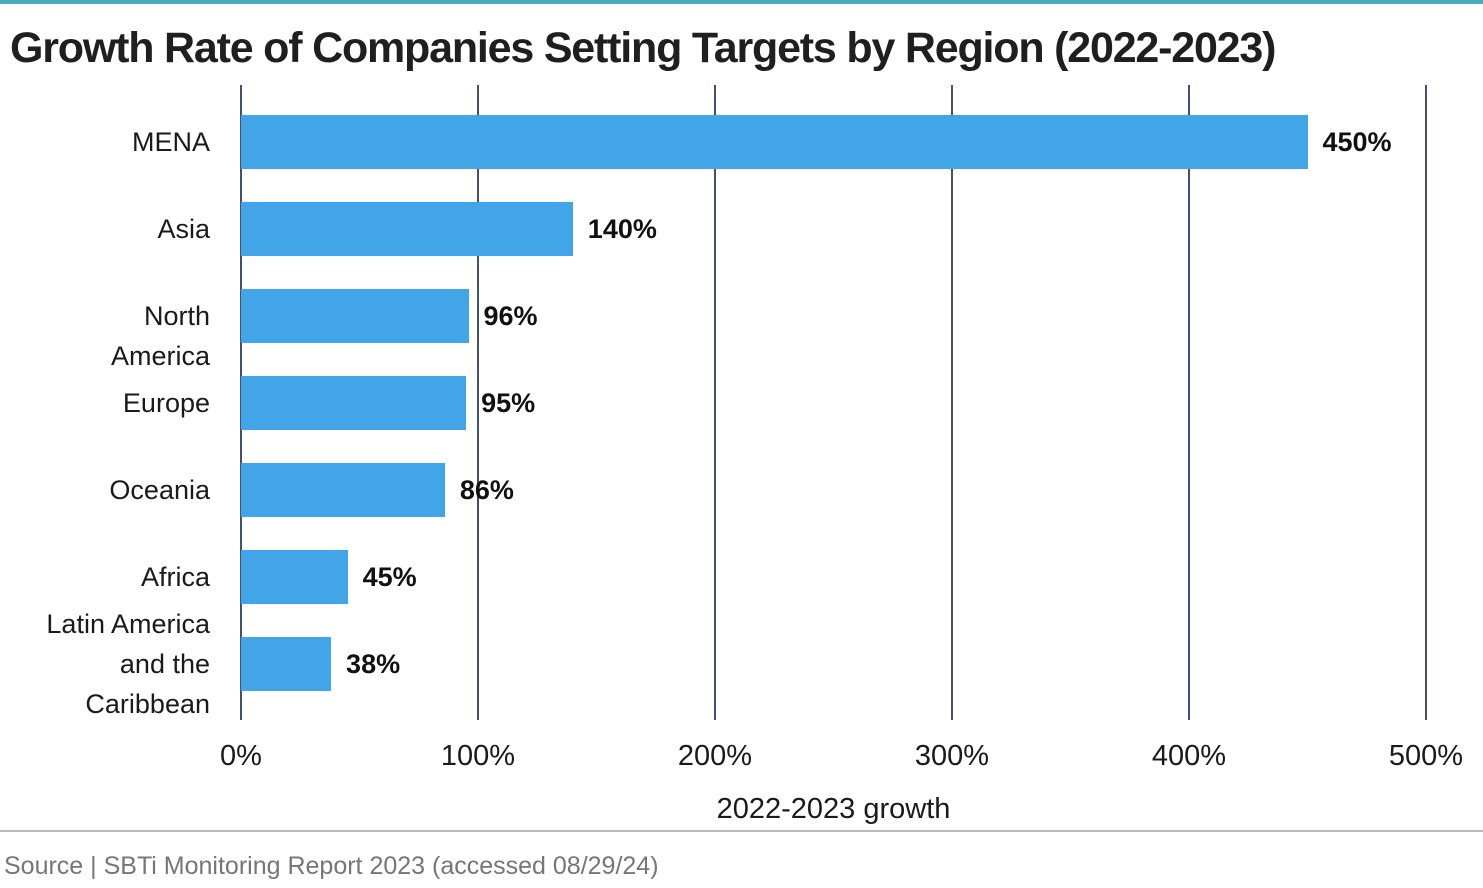  Describe the element at coordinates (478, 756) in the screenshot. I see `x-tick-label: 100%` at that location.